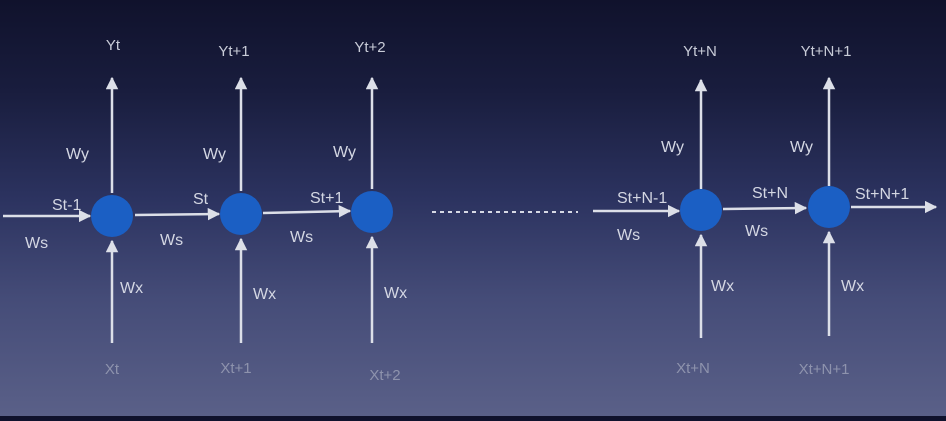 This screenshot has width=946, height=421. I want to click on output-label-t2: Yt+2, so click(369, 47).